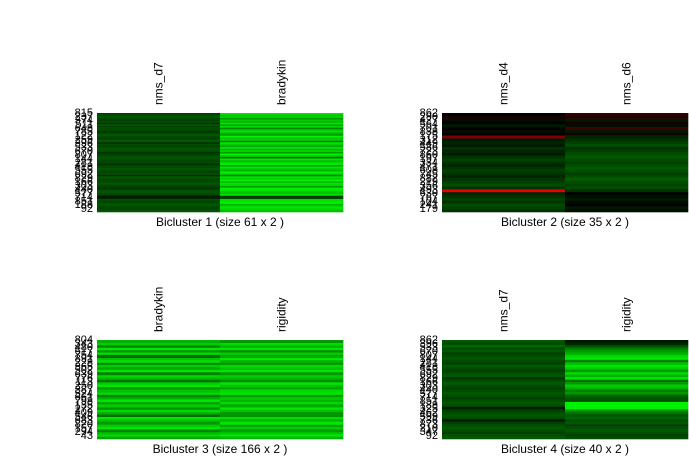 The height and width of the screenshot is (457, 689). Describe the element at coordinates (429, 352) in the screenshot. I see `row-label: 670` at that location.